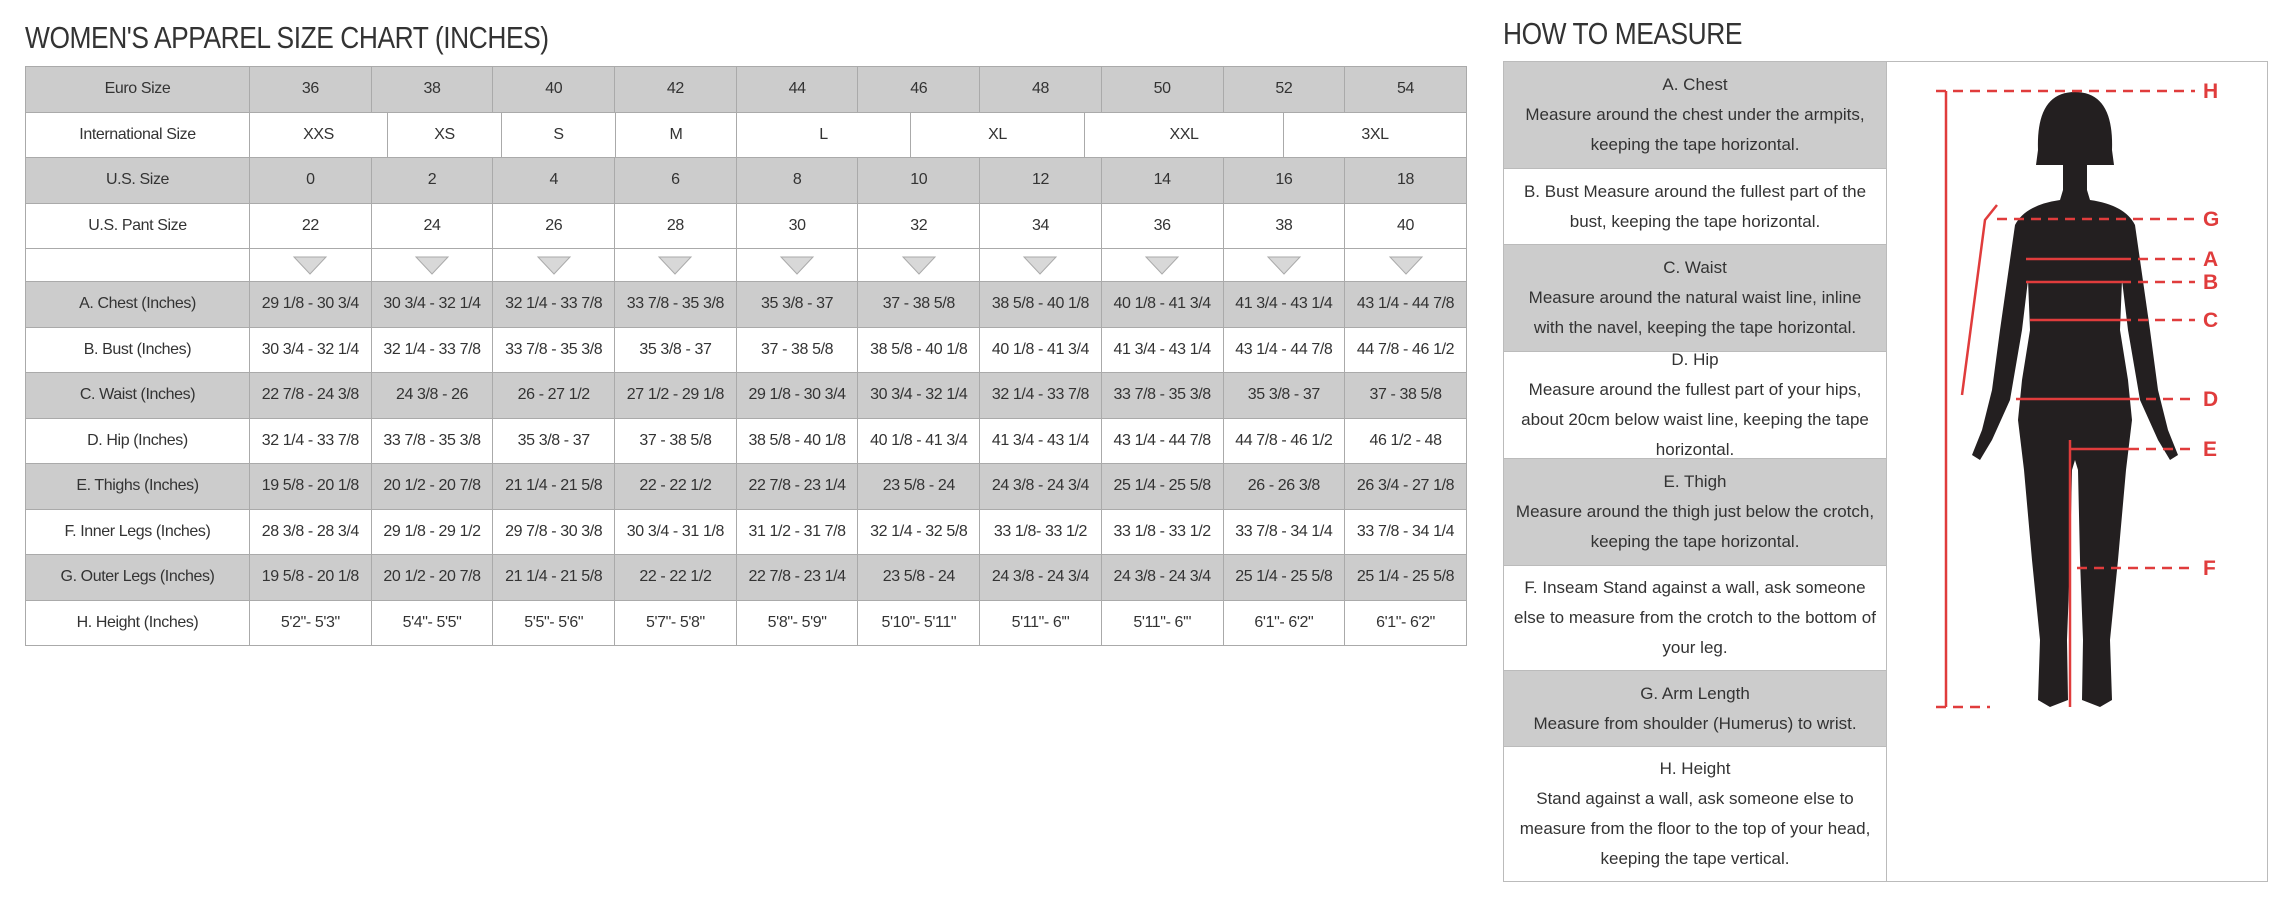 This screenshot has width=2290, height=902. Describe the element at coordinates (2210, 320) in the screenshot. I see `figure-label: C` at that location.